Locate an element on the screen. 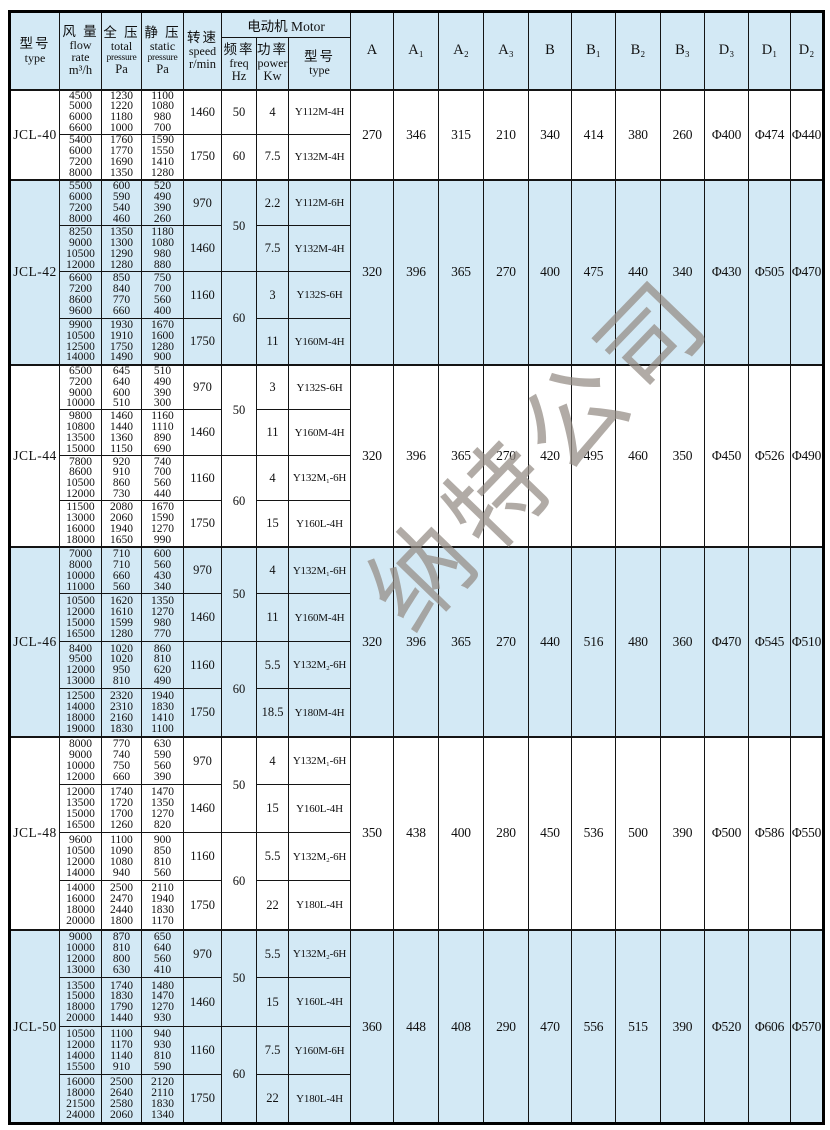 Image resolution: width=830 pixels, height=1130 pixels. text-line: 8250 is located at coordinates (80, 231).